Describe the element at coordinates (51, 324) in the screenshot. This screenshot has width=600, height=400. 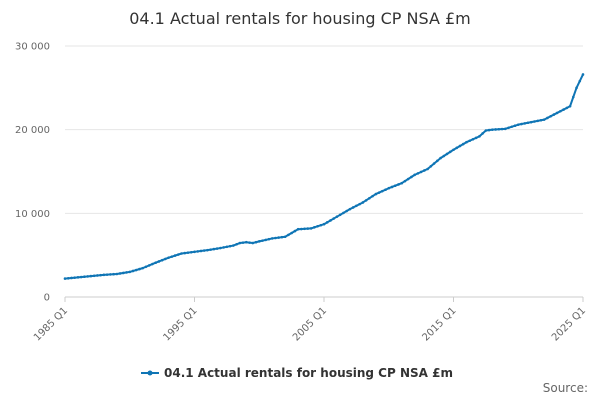
I see `x-tick-label: 1985 Q1` at that location.